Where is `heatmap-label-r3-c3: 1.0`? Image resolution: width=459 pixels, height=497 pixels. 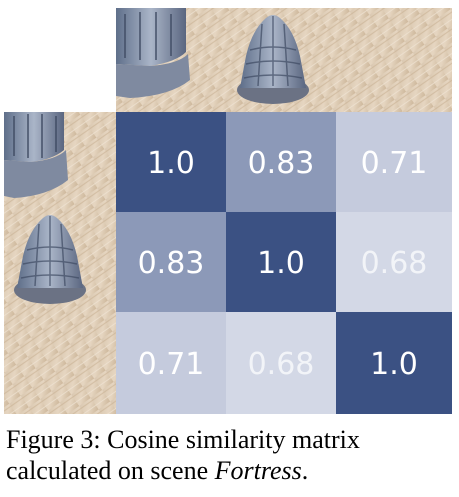
heatmap-label-r3-c3: 1.0 is located at coordinates (394, 364).